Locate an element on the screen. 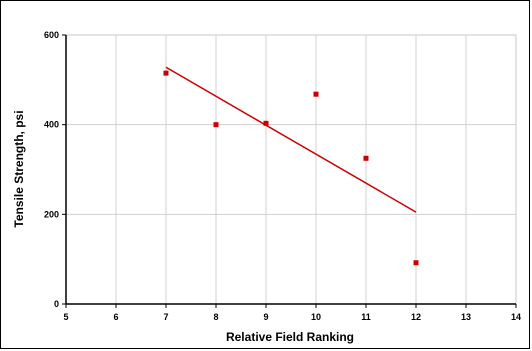 This screenshot has height=351, width=532. x-tick-label: 13 is located at coordinates (466, 317).